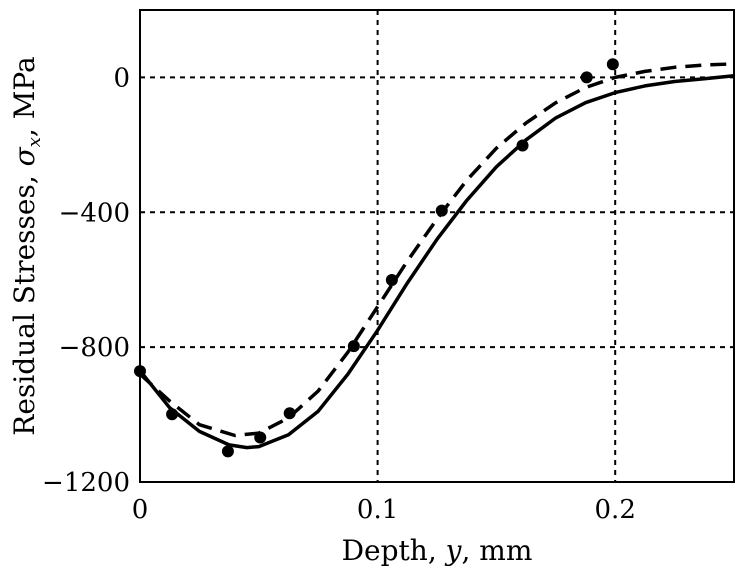 Image resolution: width=743 pixels, height=581 pixels. I want to click on x-tick-label: 0.1, so click(377, 510).